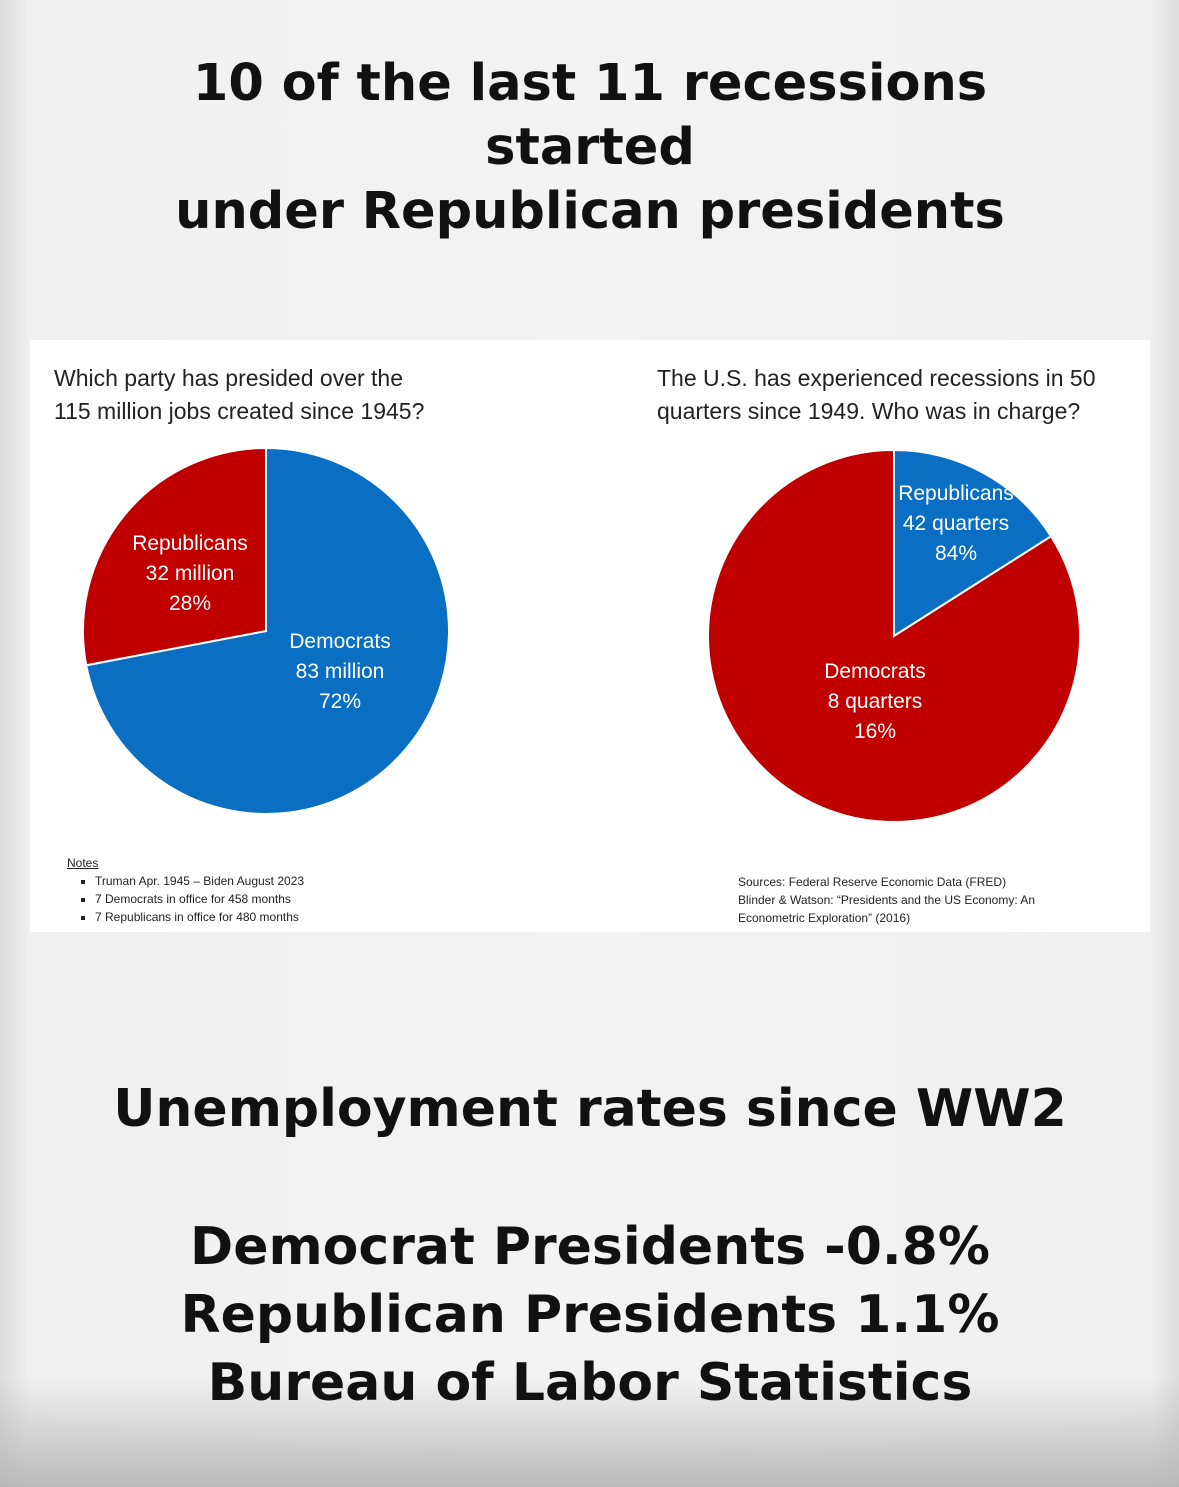  I want to click on notes-item: 7 Democrats in office for 458 months, so click(199, 899).